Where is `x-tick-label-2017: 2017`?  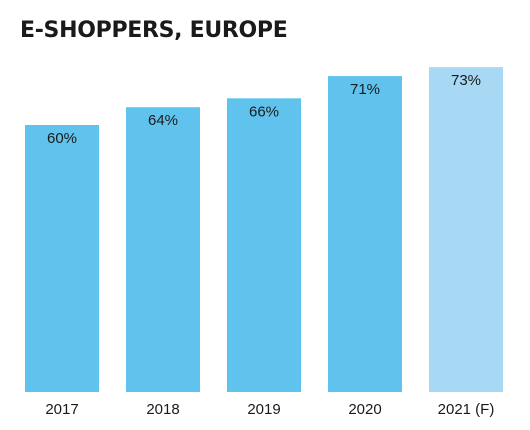
x-tick-label-2017: 2017 is located at coordinates (61, 409).